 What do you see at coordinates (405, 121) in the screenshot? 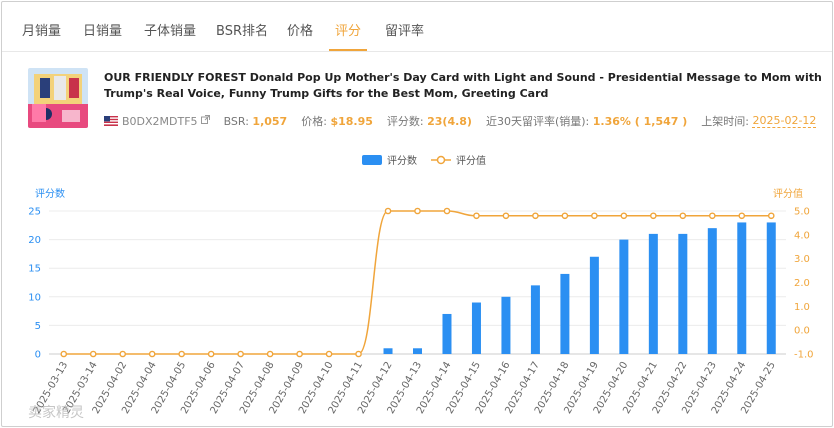
I see `rating-label: 评分数:` at bounding box center [405, 121].